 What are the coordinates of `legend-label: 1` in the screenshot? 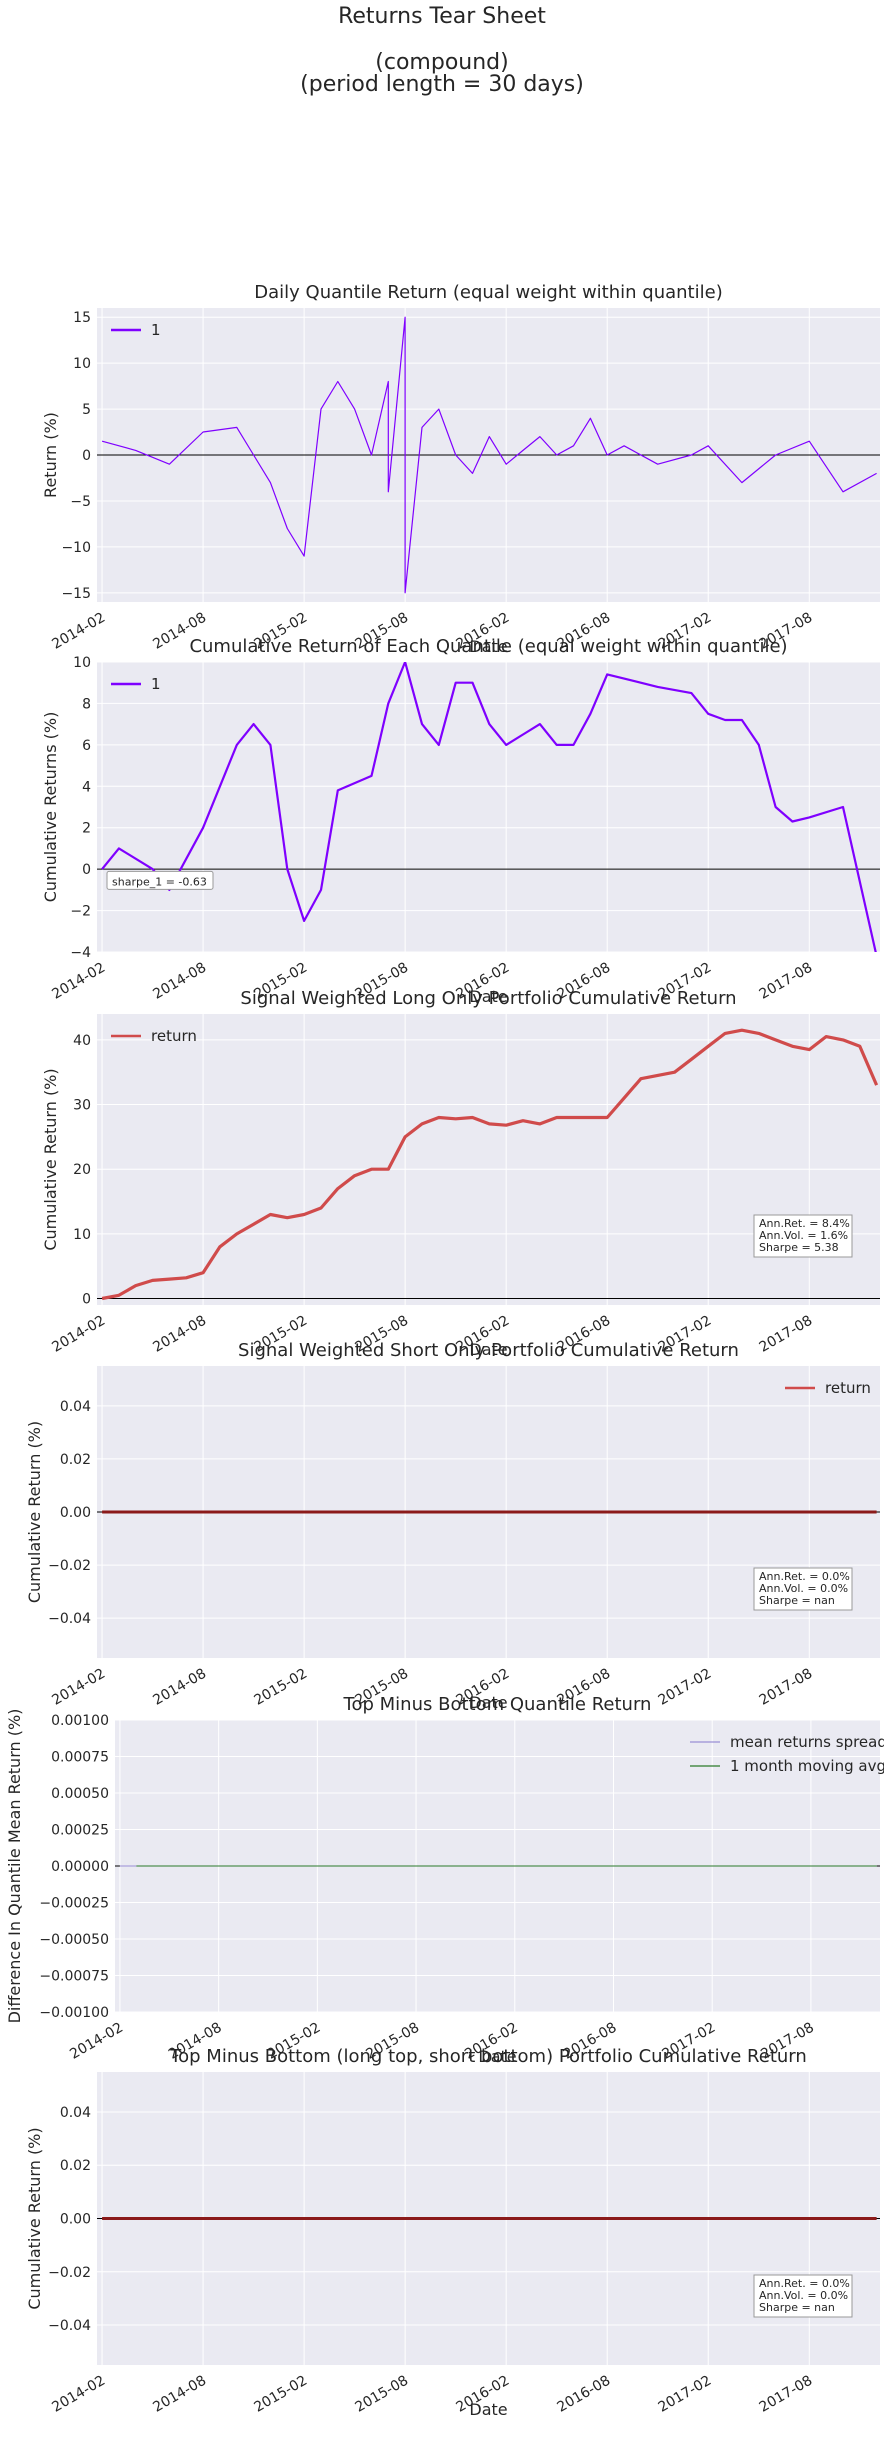 It's located at (156, 684).